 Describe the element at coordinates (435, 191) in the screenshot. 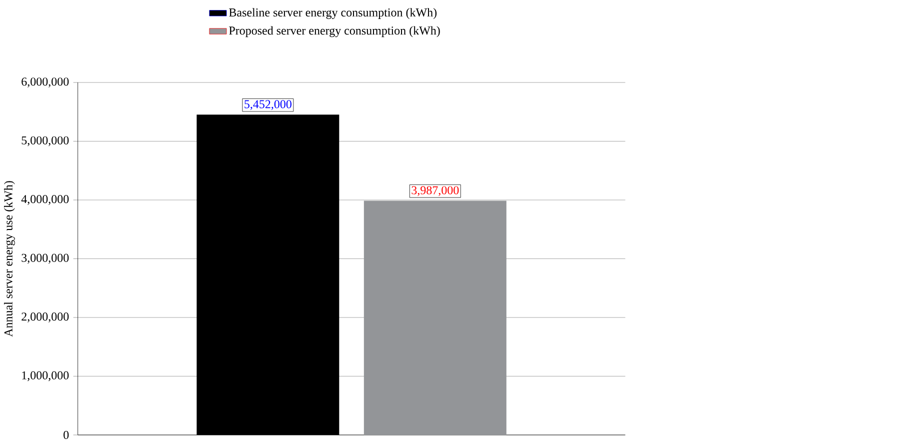

I see `data-label: 3,987,000` at that location.